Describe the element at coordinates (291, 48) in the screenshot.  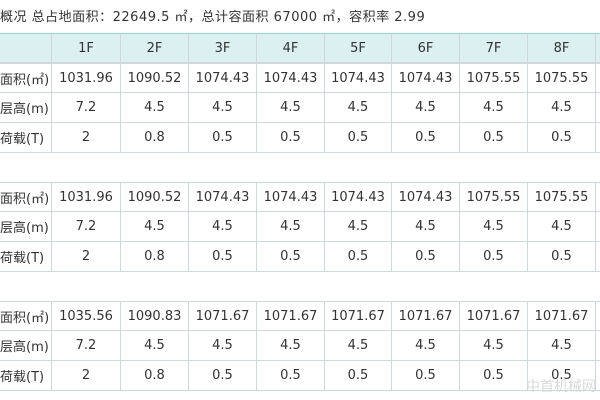
I see `column-header: 4F` at that location.